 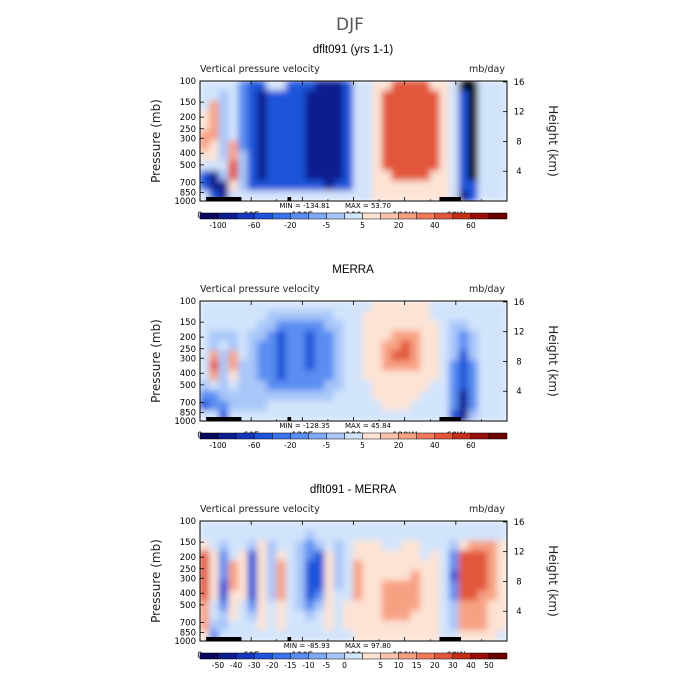 What do you see at coordinates (188, 403) in the screenshot?
I see `pressure-tick-label: 700` at bounding box center [188, 403].